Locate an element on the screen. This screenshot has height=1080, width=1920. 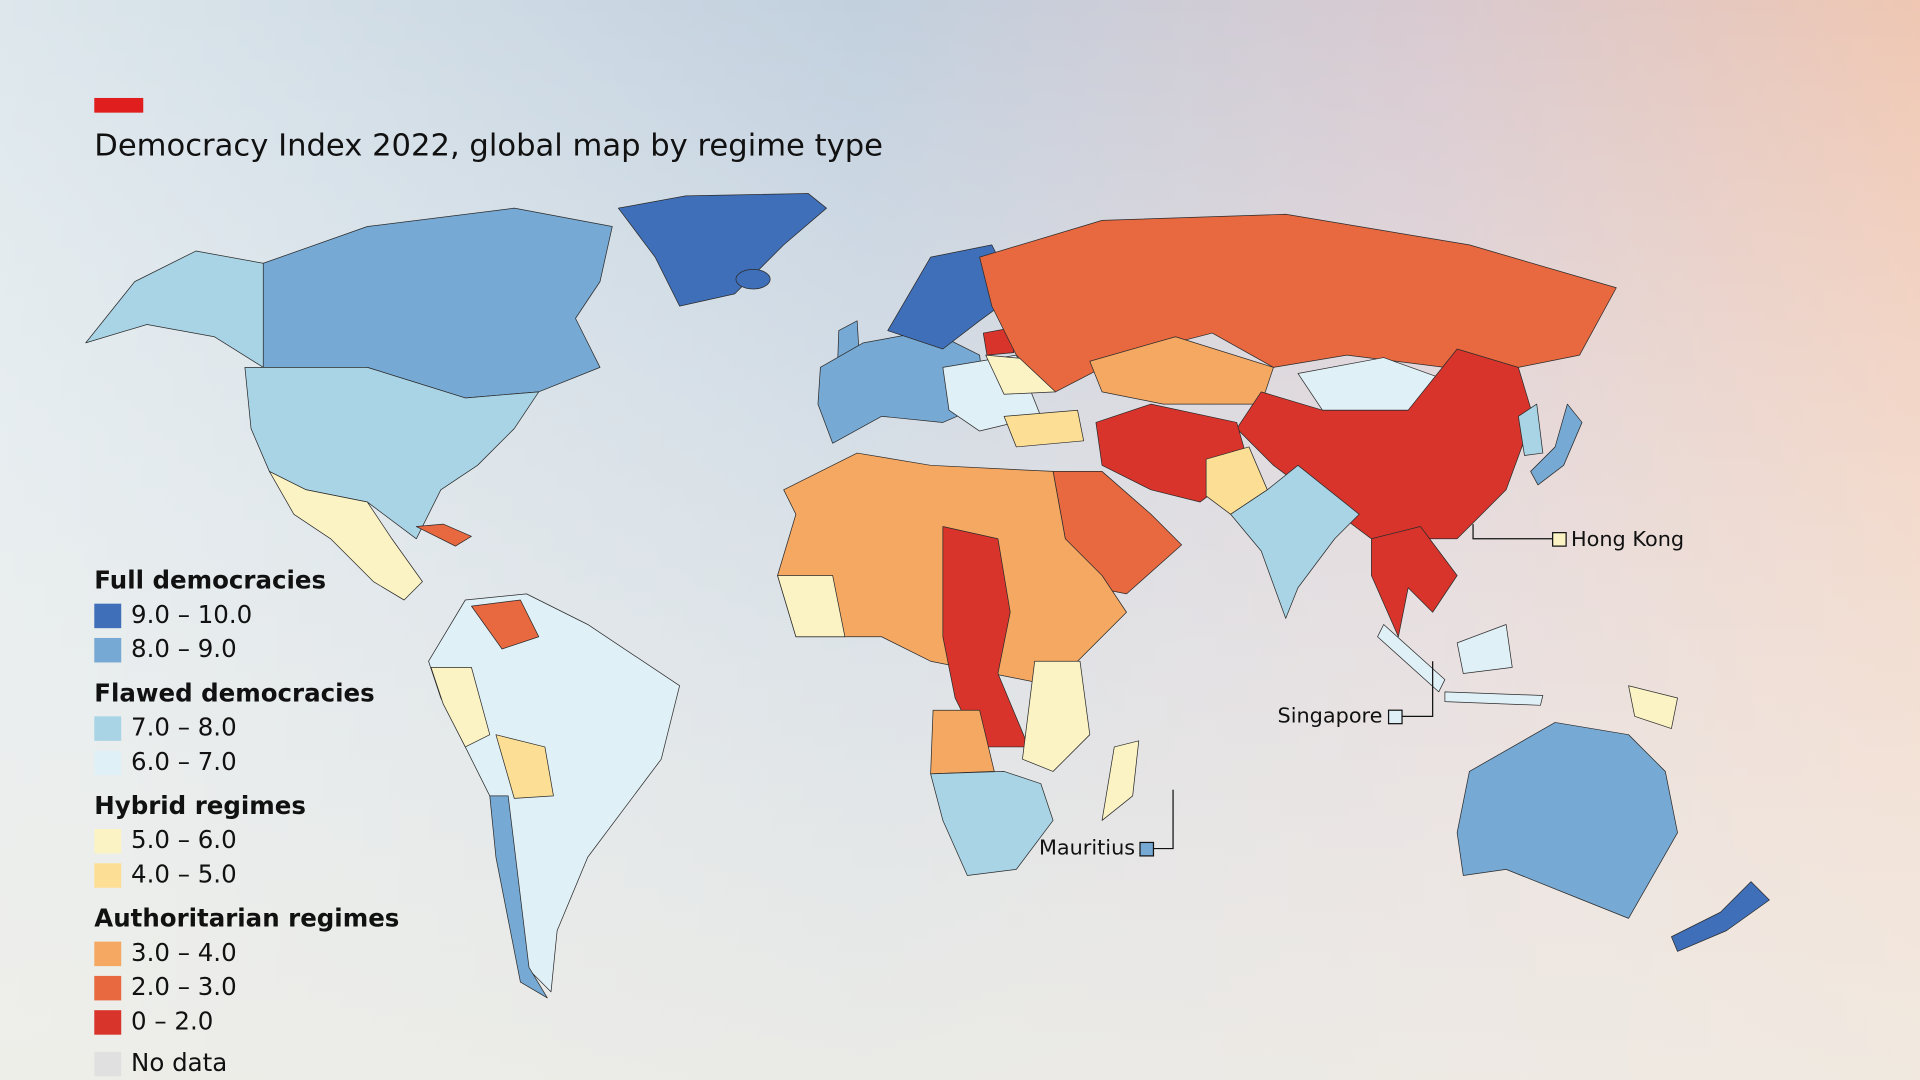
legend-label: 9.0 – 10.0 is located at coordinates (191, 614).